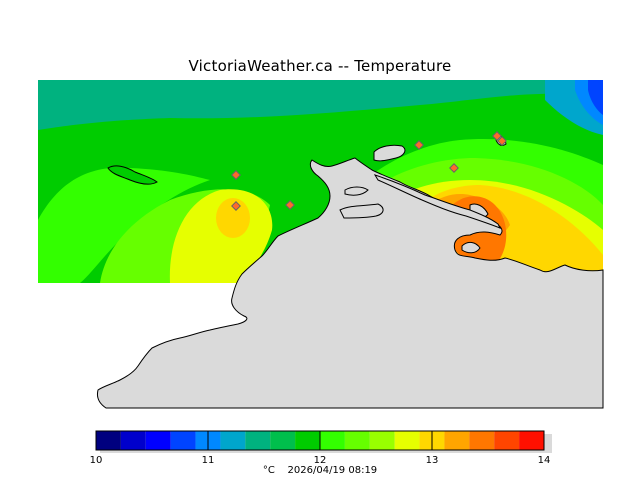 The height and width of the screenshot is (480, 640). What do you see at coordinates (320, 66) in the screenshot?
I see `map-title: VictoriaWeather.ca -- Temperature` at bounding box center [320, 66].